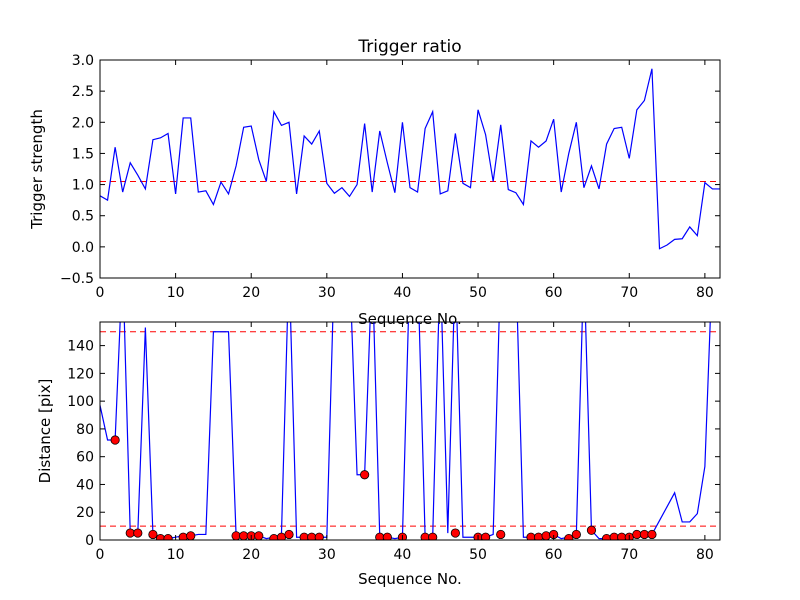 The height and width of the screenshot is (600, 800). What do you see at coordinates (77, 279) in the screenshot?
I see `trigger-ratio-y-tick-label: −0.5` at bounding box center [77, 279].